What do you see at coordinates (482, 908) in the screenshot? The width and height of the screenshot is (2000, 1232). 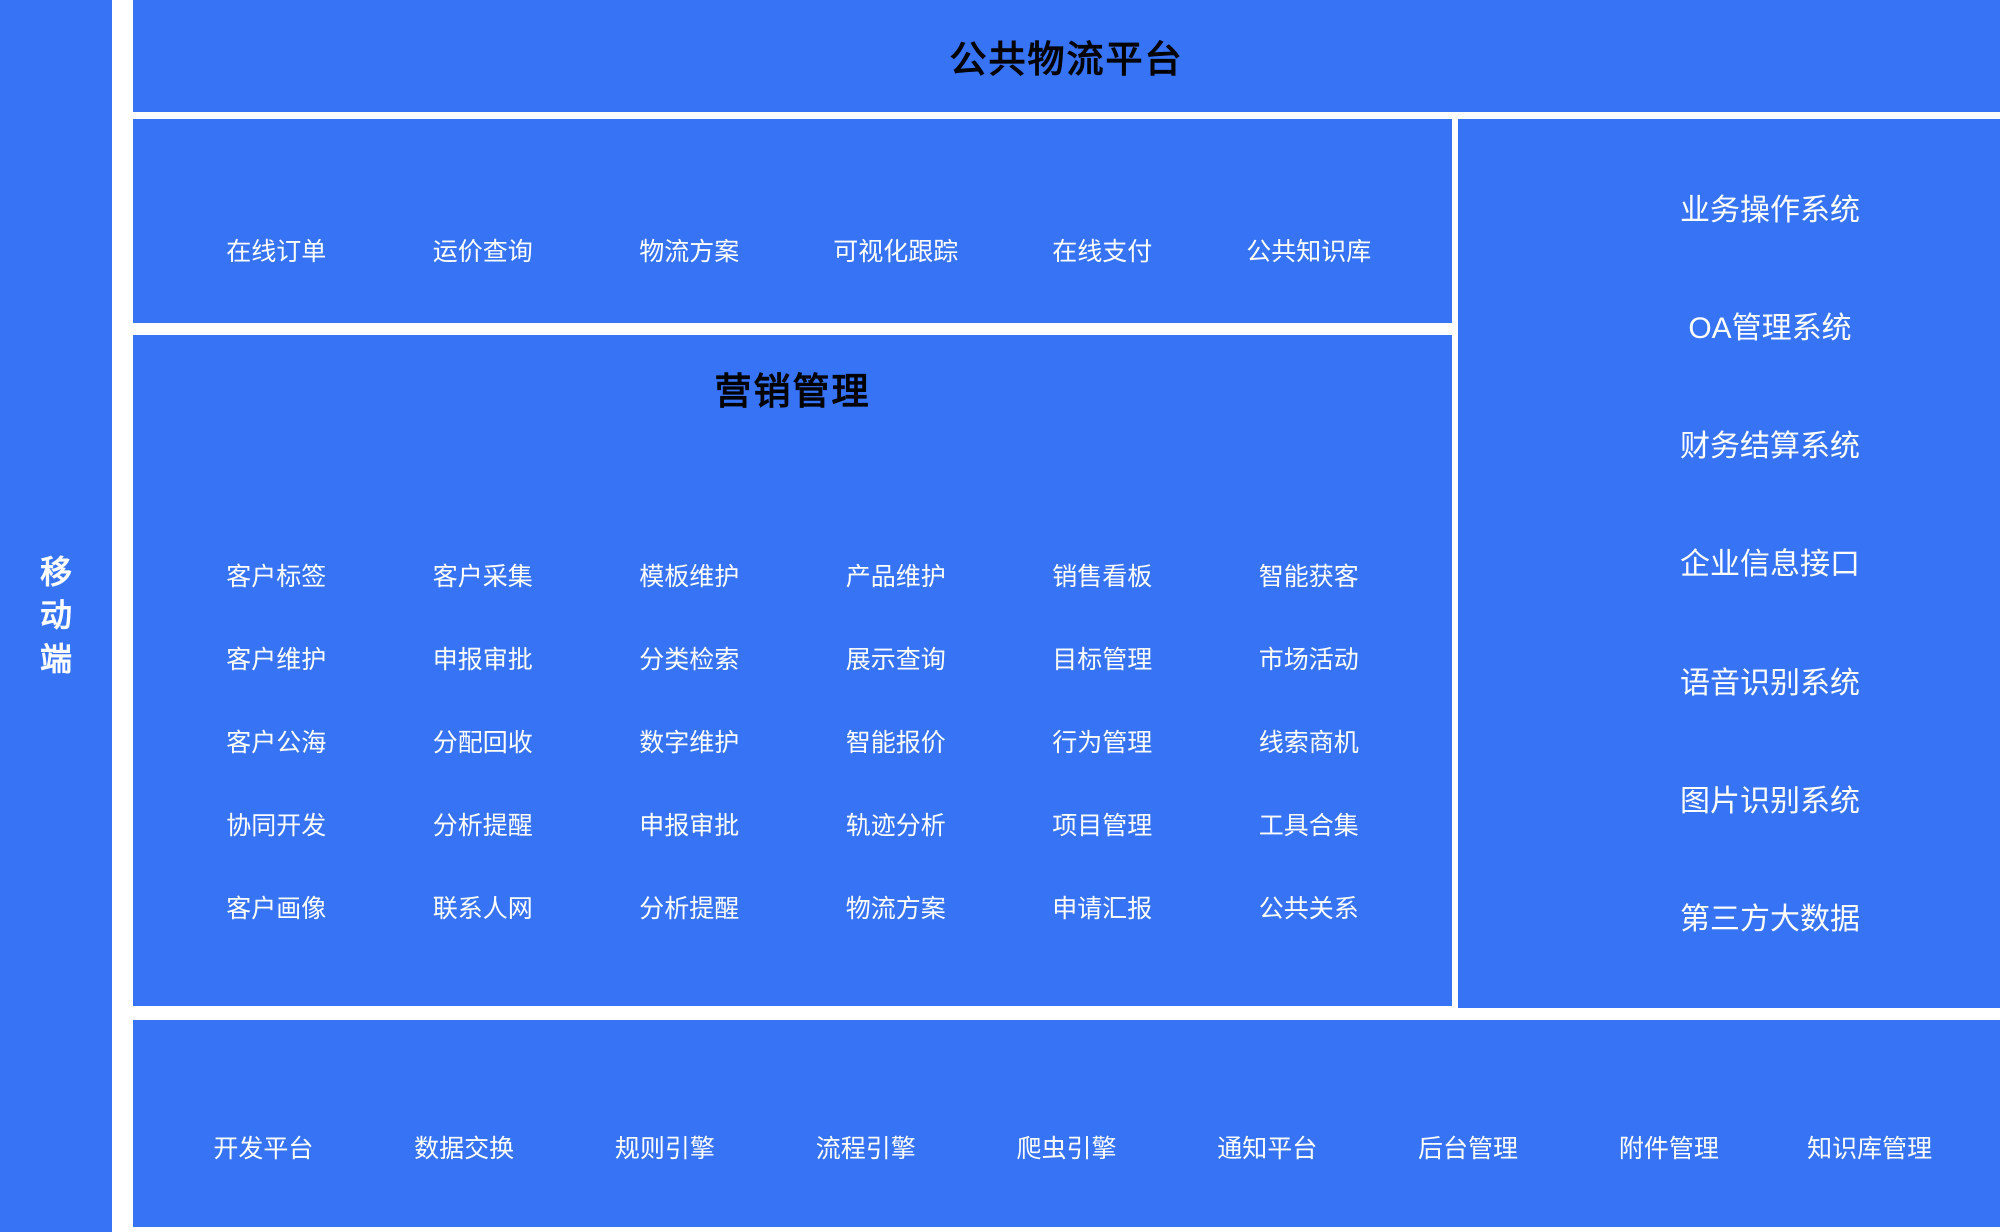 I see `marketing-item: 联系人网` at bounding box center [482, 908].